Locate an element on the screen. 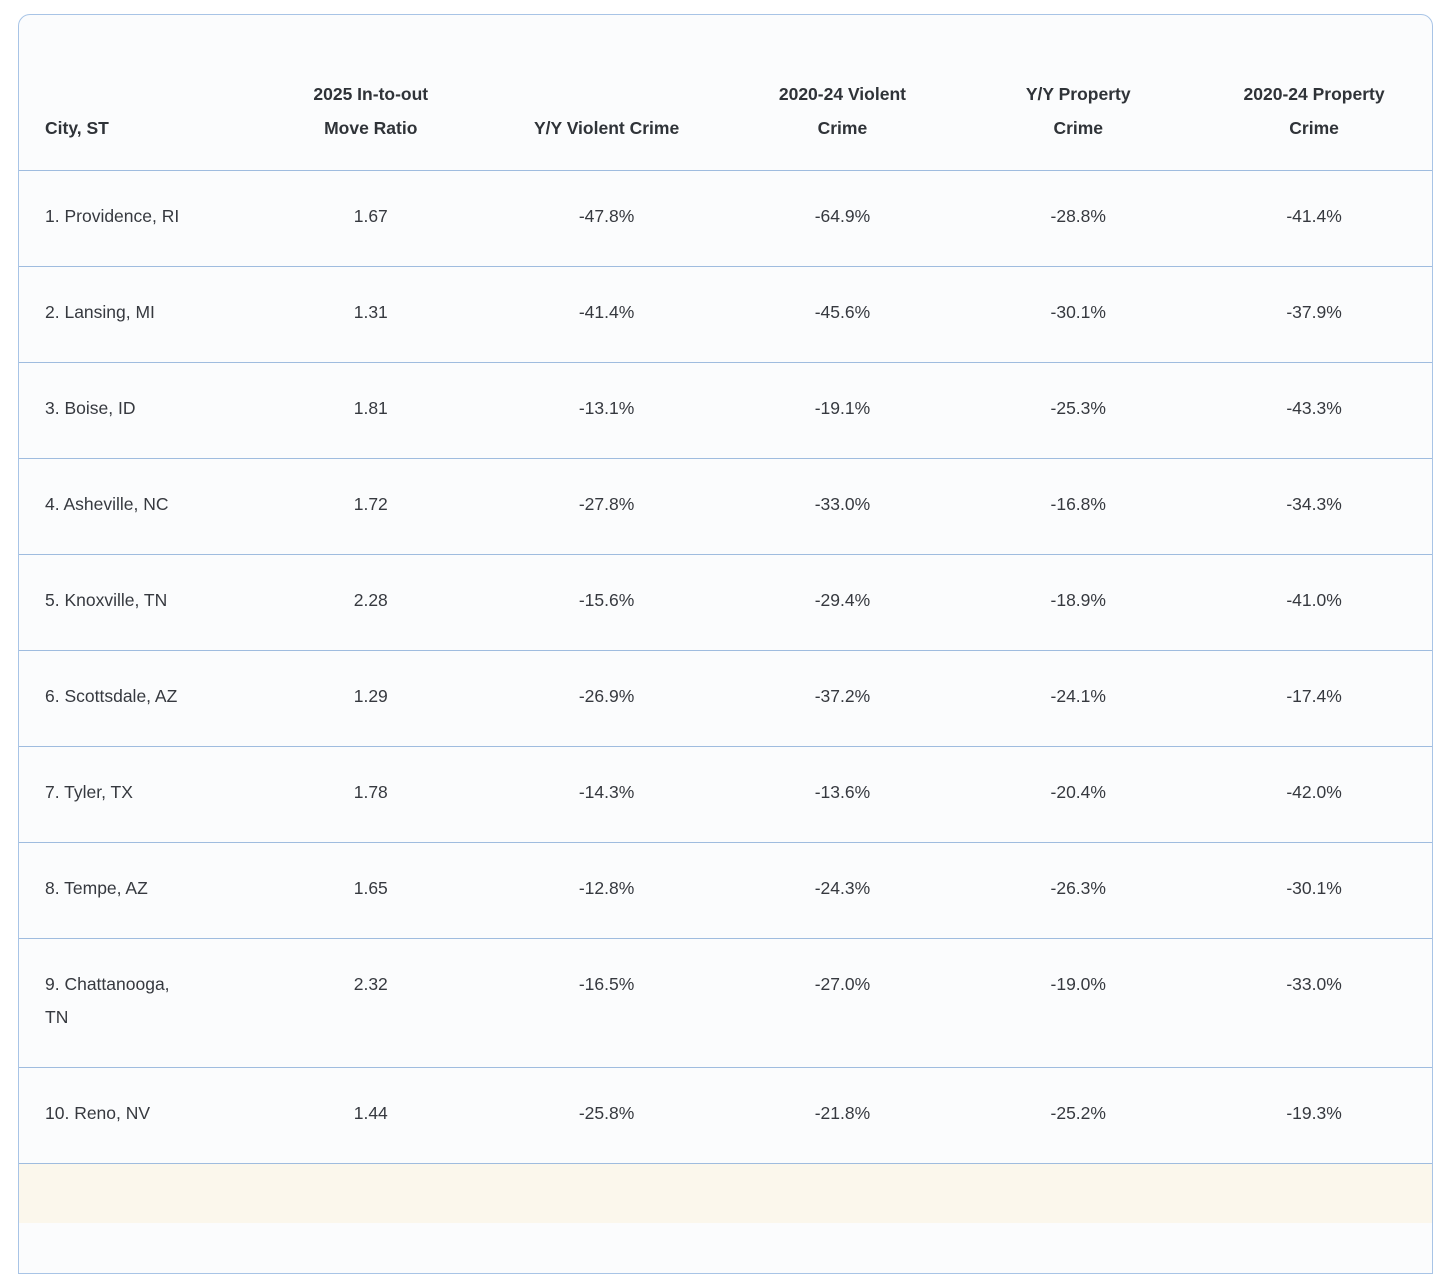 This screenshot has width=1440, height=1274. cell-violent_2020_24: -21.8% is located at coordinates (842, 1113).